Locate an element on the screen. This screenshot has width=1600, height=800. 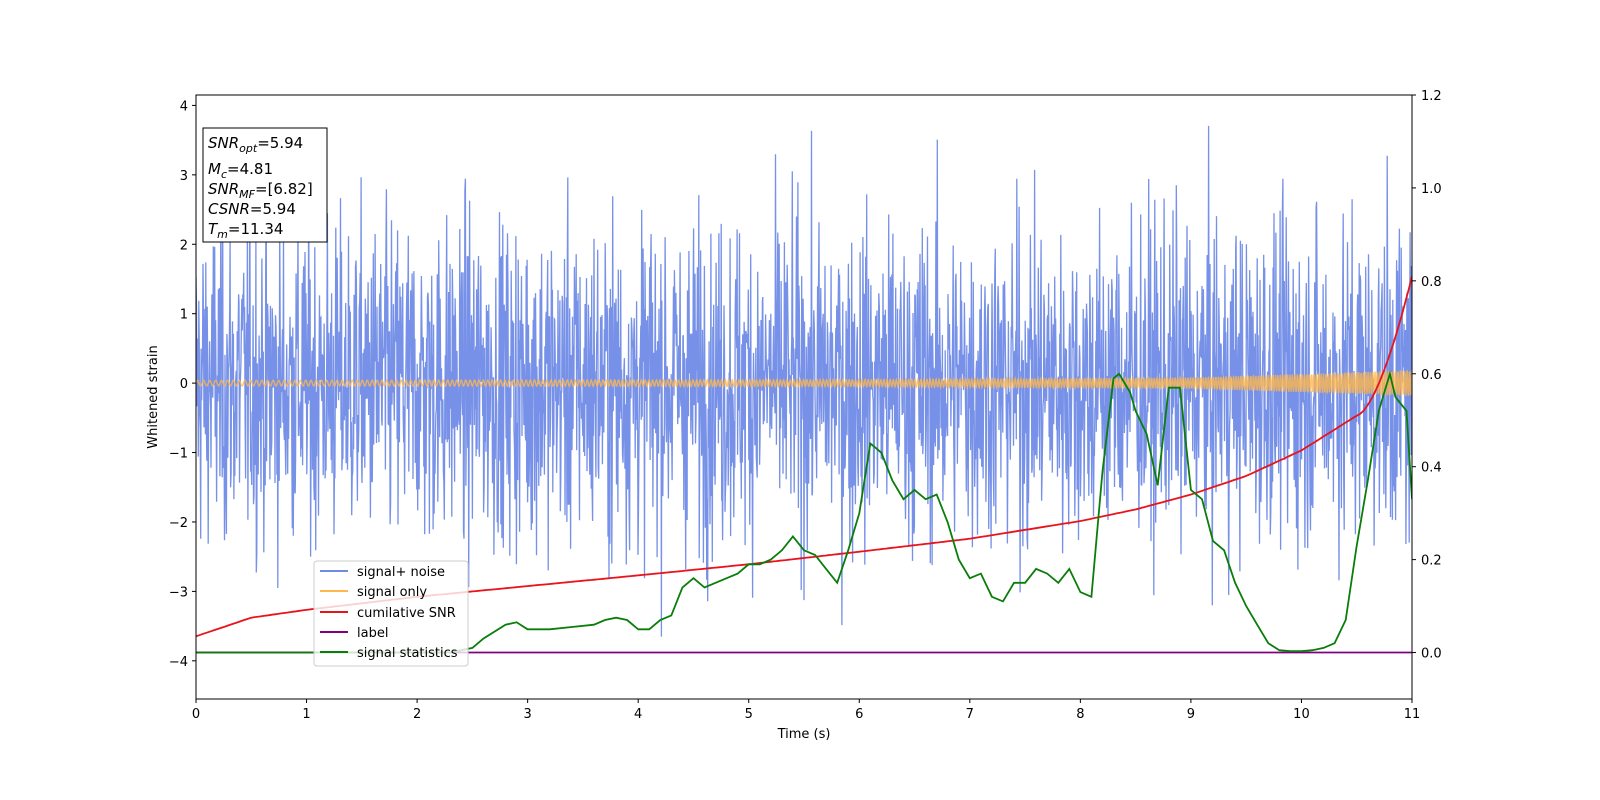
y-left-tick-label: −4 is located at coordinates (178, 662).